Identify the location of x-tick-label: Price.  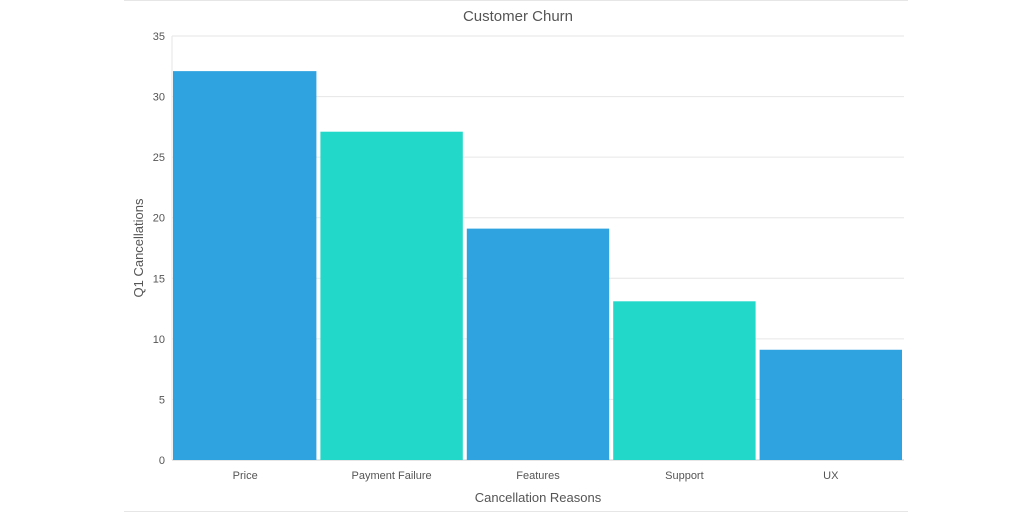
(245, 476).